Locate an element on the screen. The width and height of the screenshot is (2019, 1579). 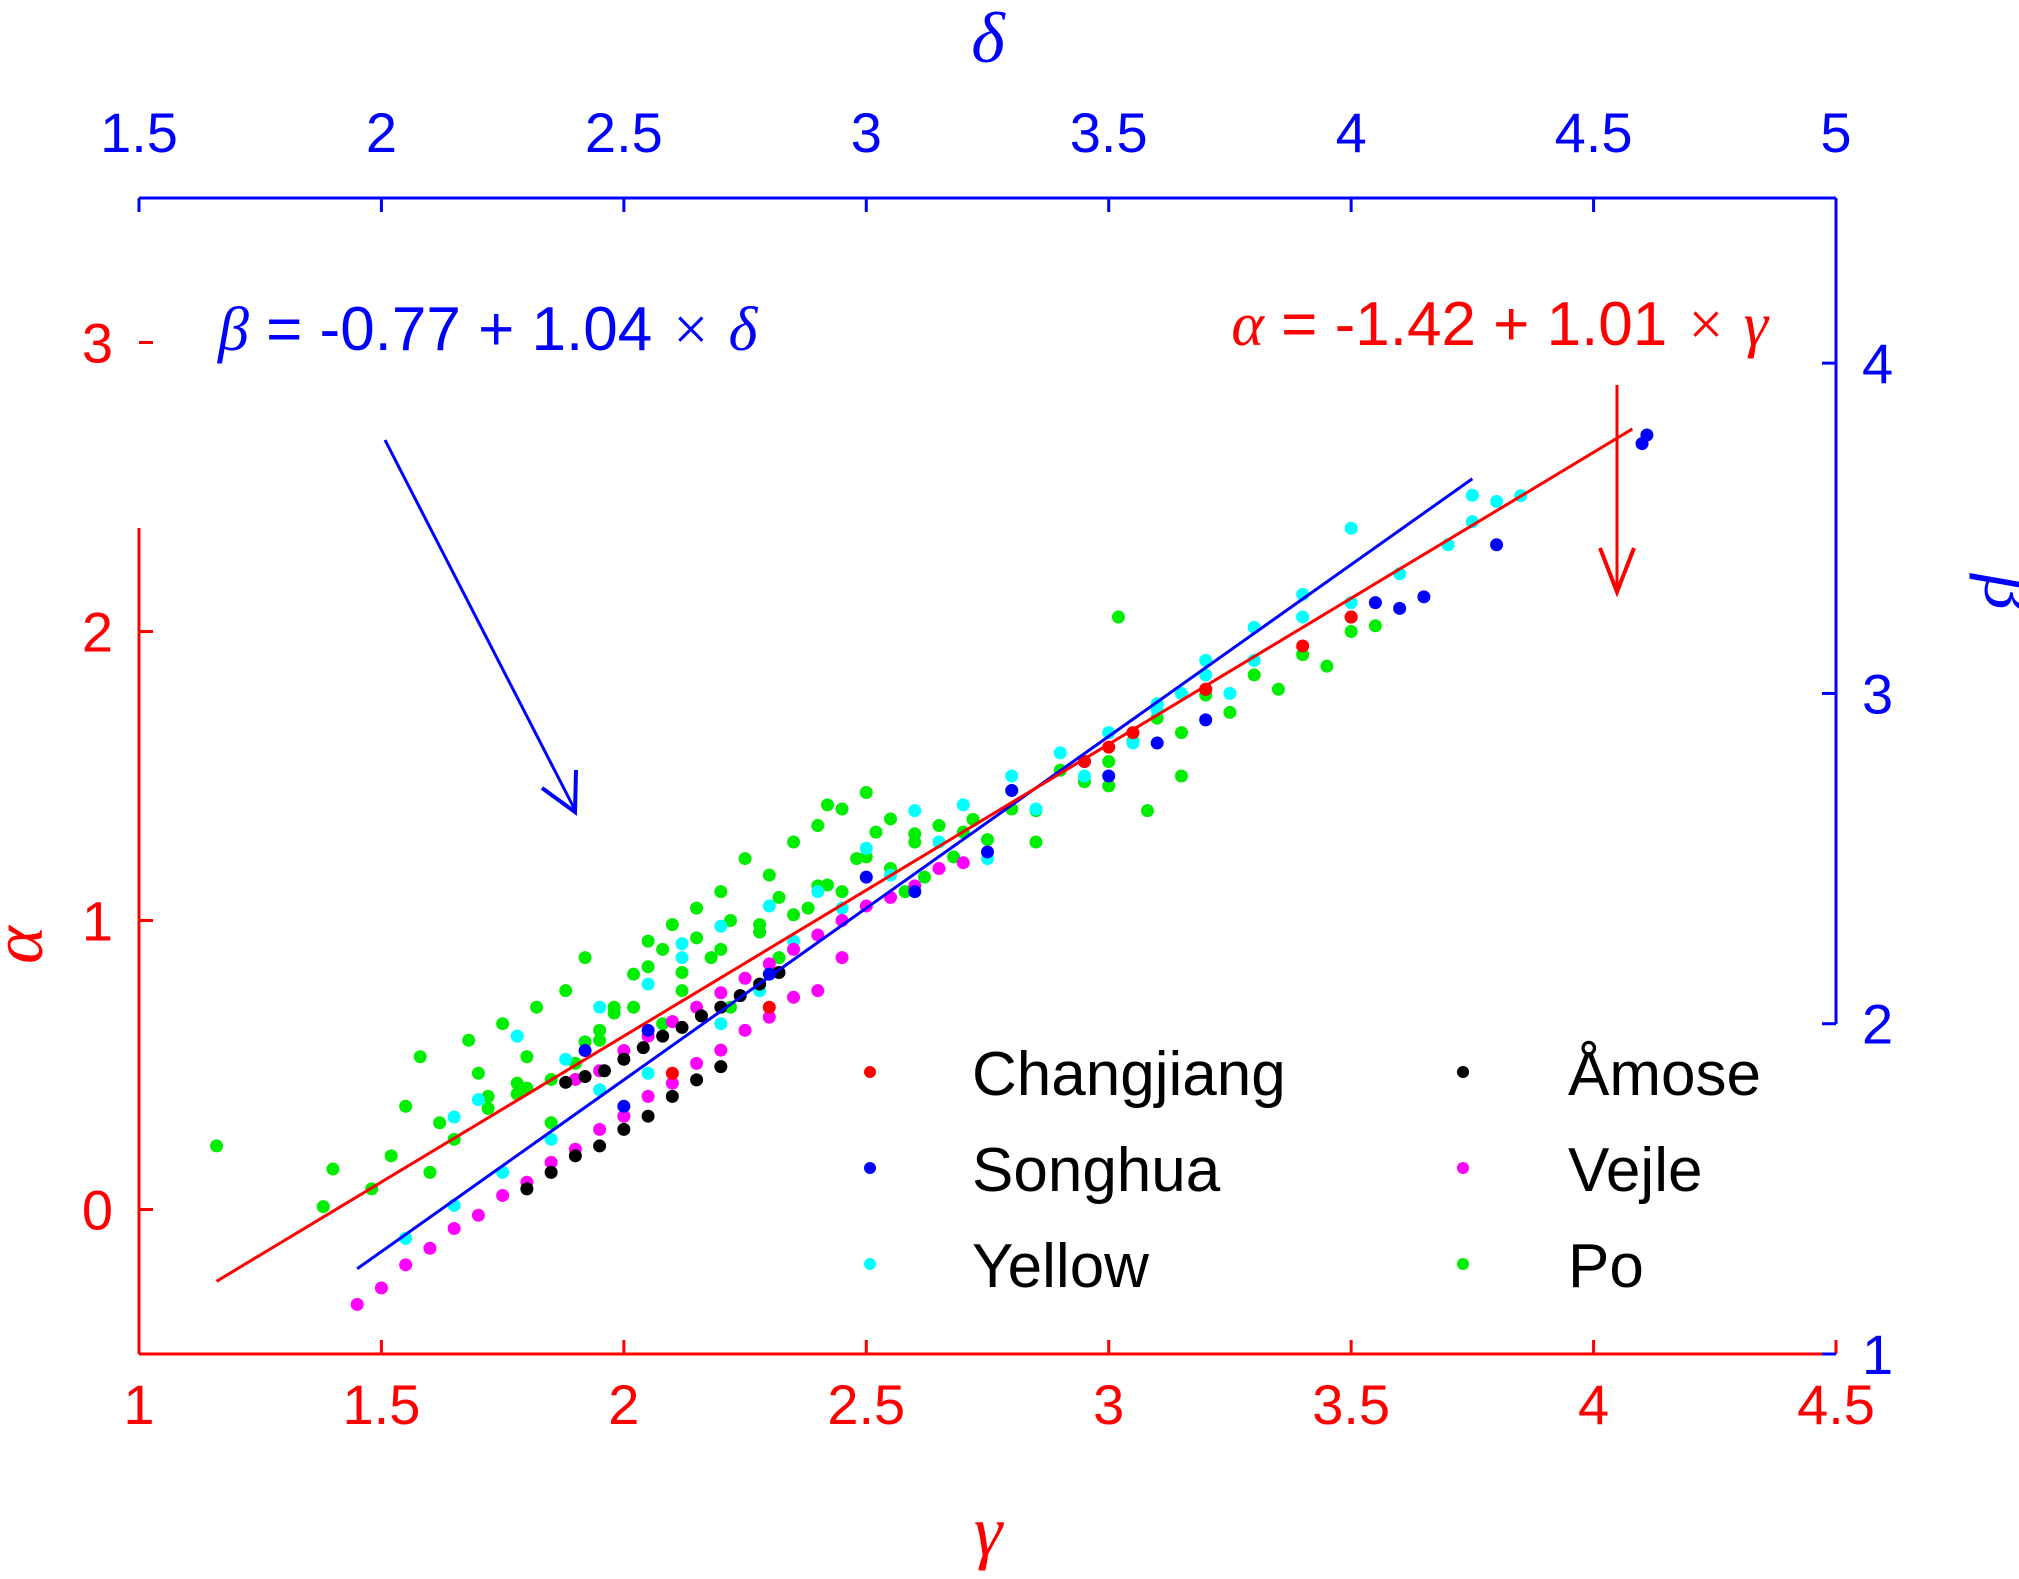
x-bottom-tick-label: 2 is located at coordinates (623, 1404).